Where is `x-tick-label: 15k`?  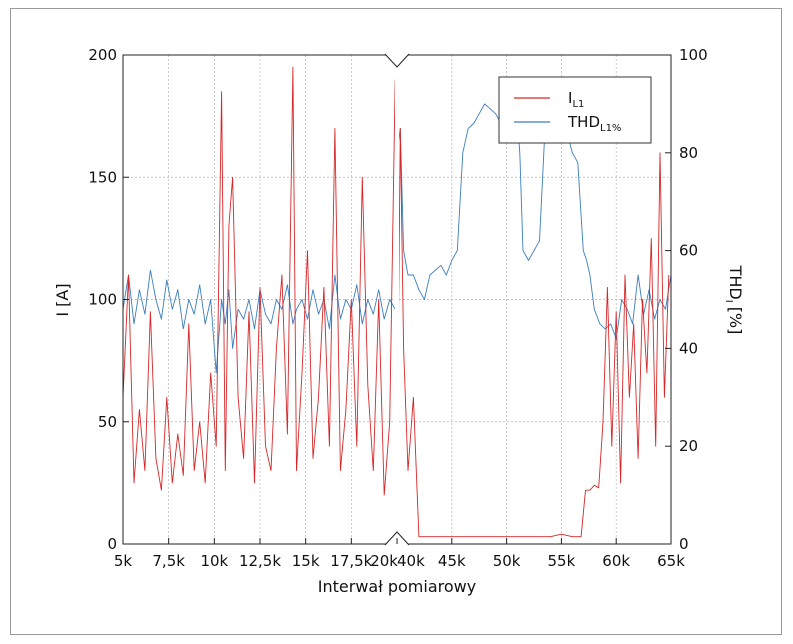 x-tick-label: 15k is located at coordinates (306, 561).